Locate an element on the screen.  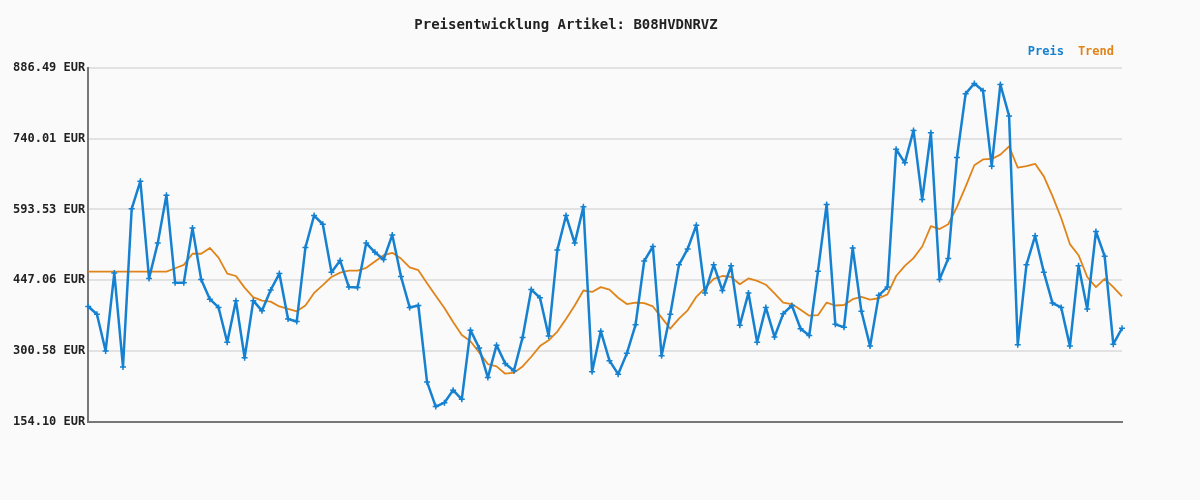
text: Trend is located at coordinates (1095, 50).